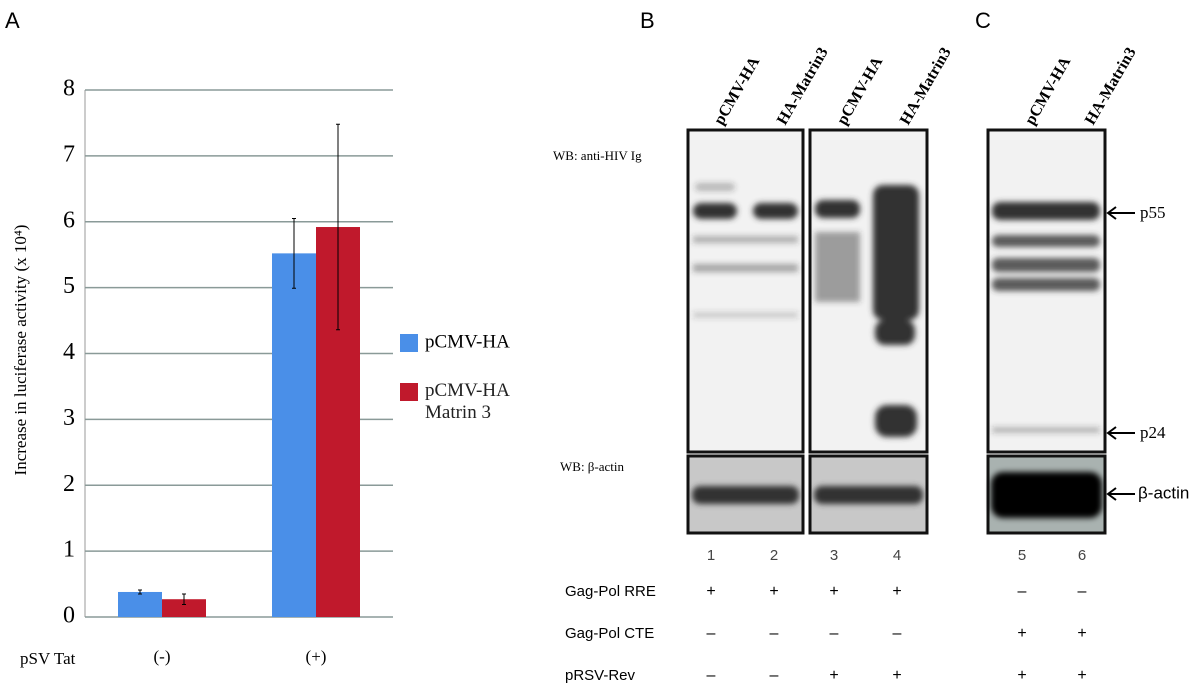  Describe the element at coordinates (609, 633) in the screenshot. I see `condition-label: Gag-Pol CTE` at that location.